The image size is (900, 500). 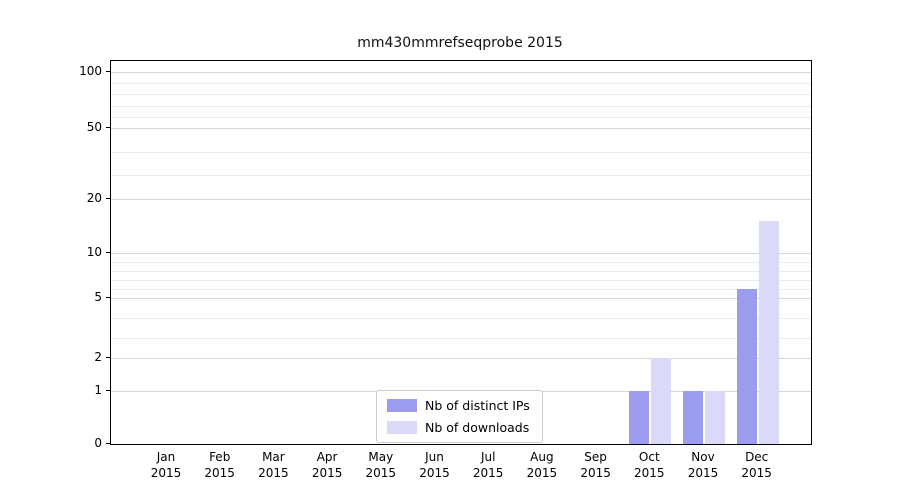 What do you see at coordinates (94, 127) in the screenshot?
I see `y-axis-tick-label: 50` at bounding box center [94, 127].